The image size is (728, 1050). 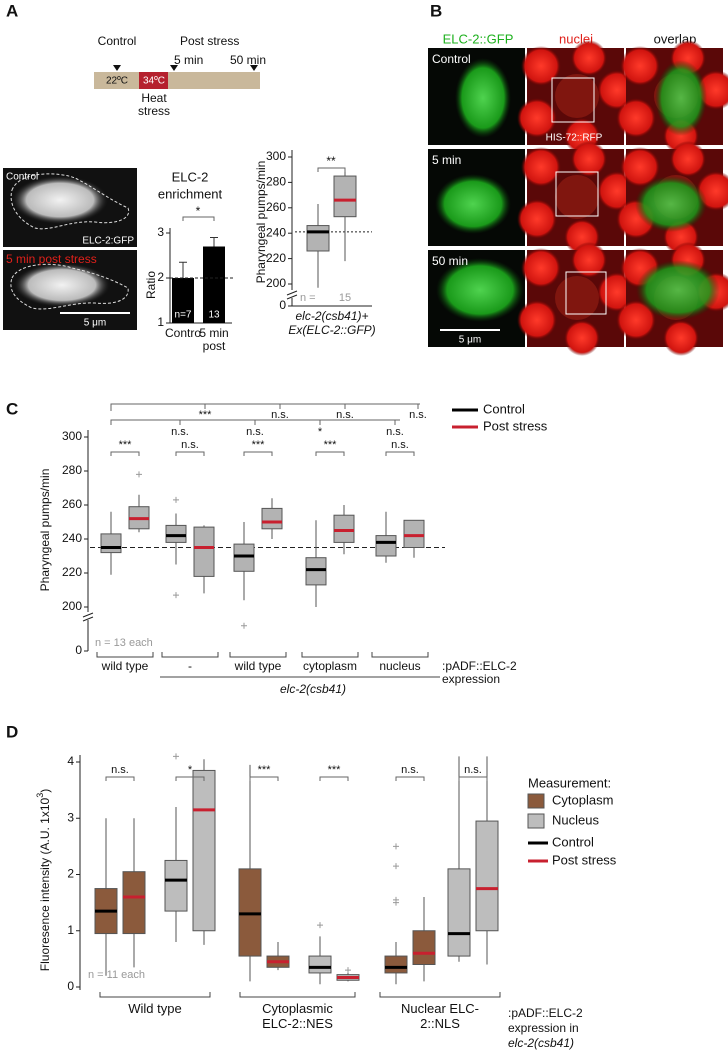 I want to click on panel-label: A, so click(x=12, y=10).